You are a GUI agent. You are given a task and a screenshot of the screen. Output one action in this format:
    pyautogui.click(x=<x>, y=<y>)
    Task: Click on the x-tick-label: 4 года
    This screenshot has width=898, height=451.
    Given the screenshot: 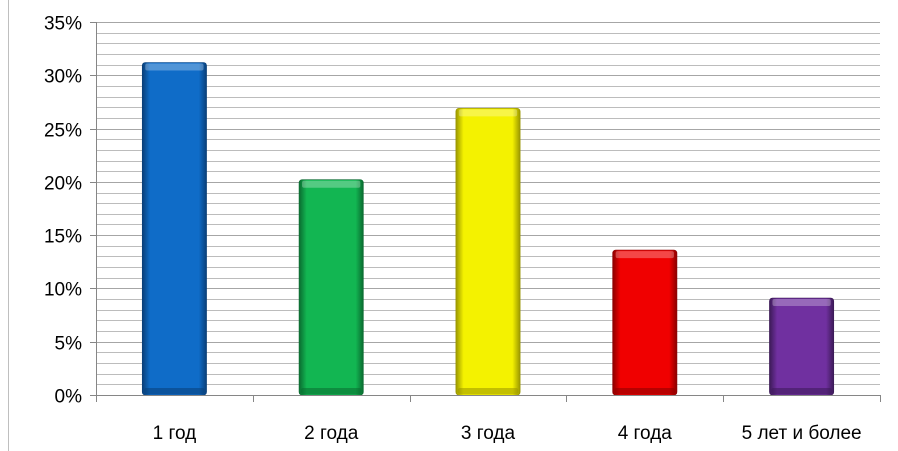 What is the action you would take?
    pyautogui.click(x=645, y=433)
    